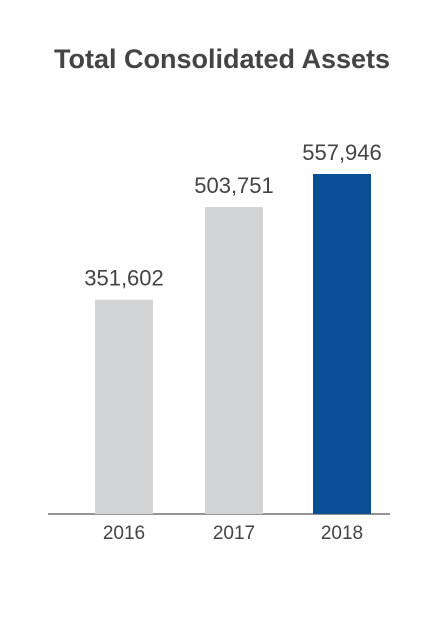 Image resolution: width=444 pixels, height=617 pixels. I want to click on data-label-2018: 557,946, so click(342, 152).